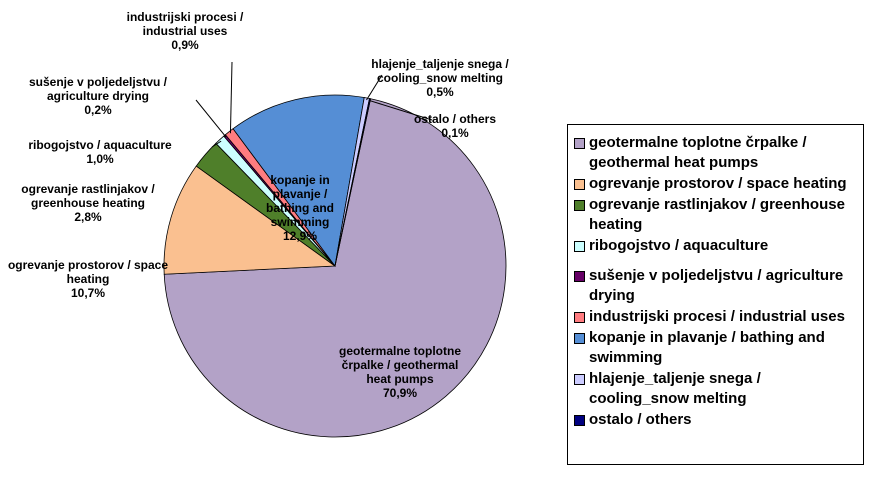  I want to click on slice-label-name: ostalo / others, so click(454, 119).